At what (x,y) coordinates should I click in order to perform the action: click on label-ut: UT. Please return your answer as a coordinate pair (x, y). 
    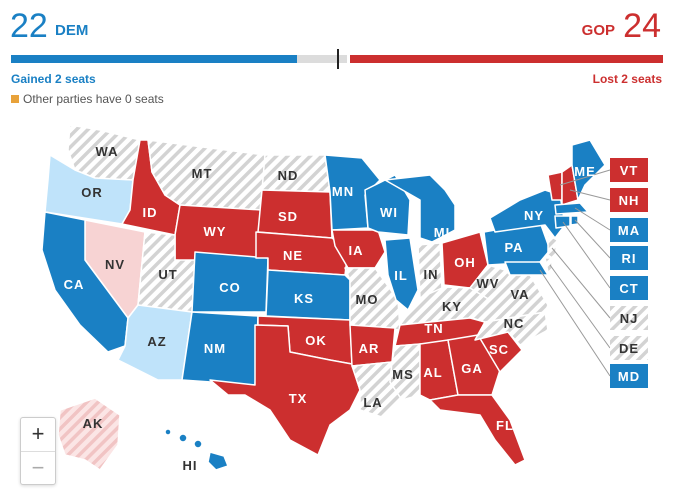
    Looking at the image, I should click on (167, 274).